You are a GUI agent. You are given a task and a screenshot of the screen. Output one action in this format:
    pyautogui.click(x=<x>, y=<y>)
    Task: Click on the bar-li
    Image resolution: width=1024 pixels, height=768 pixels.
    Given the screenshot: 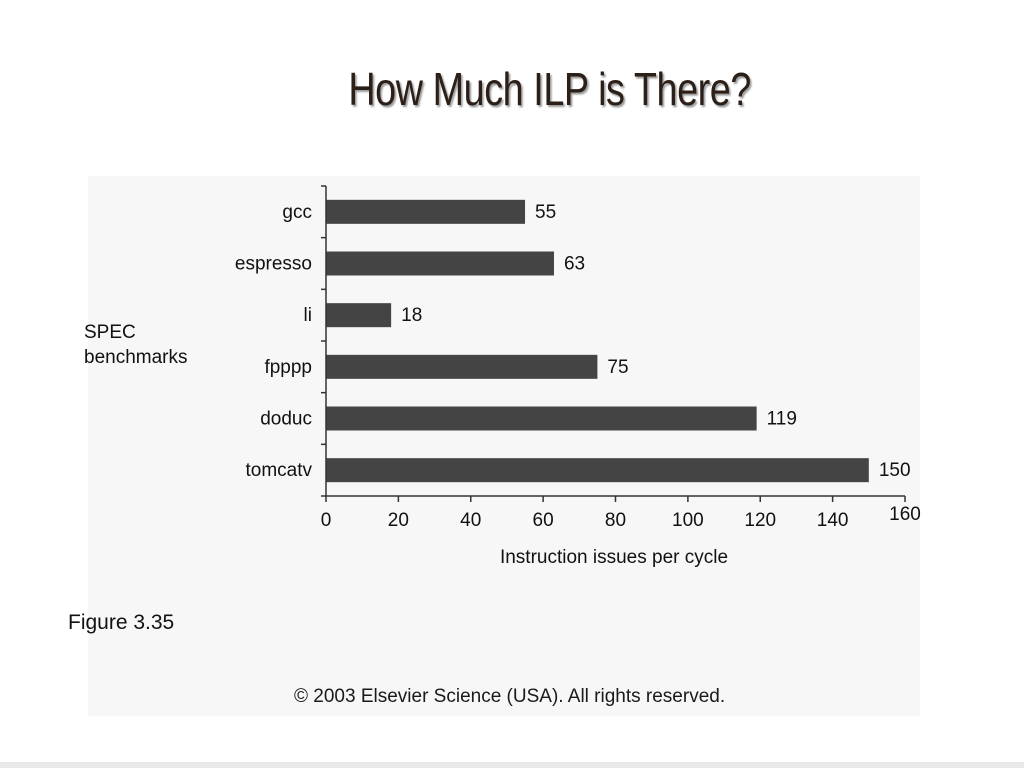 What is the action you would take?
    pyautogui.click(x=359, y=315)
    